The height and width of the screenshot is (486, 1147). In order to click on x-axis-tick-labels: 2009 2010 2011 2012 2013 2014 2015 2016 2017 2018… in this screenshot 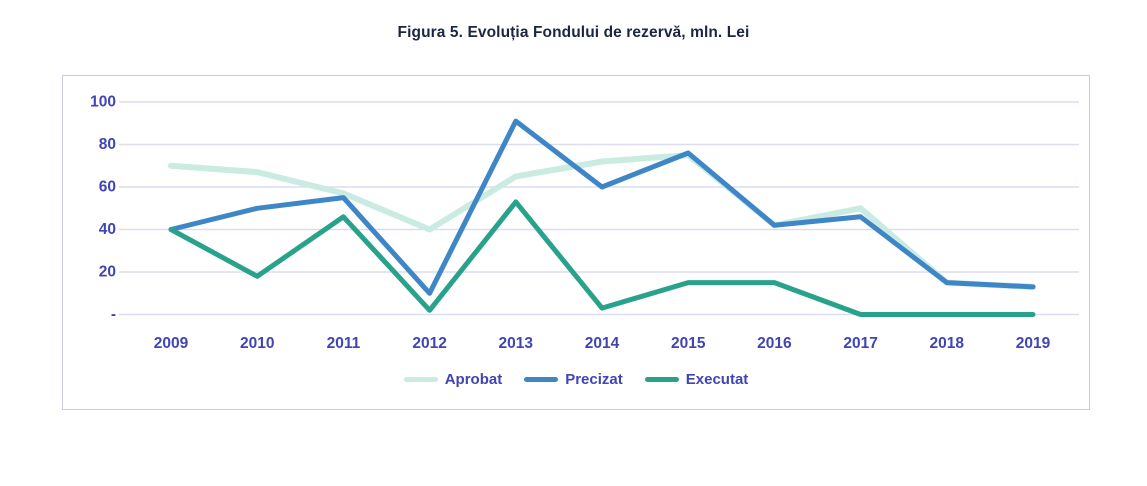, I will do `click(602, 343)`.